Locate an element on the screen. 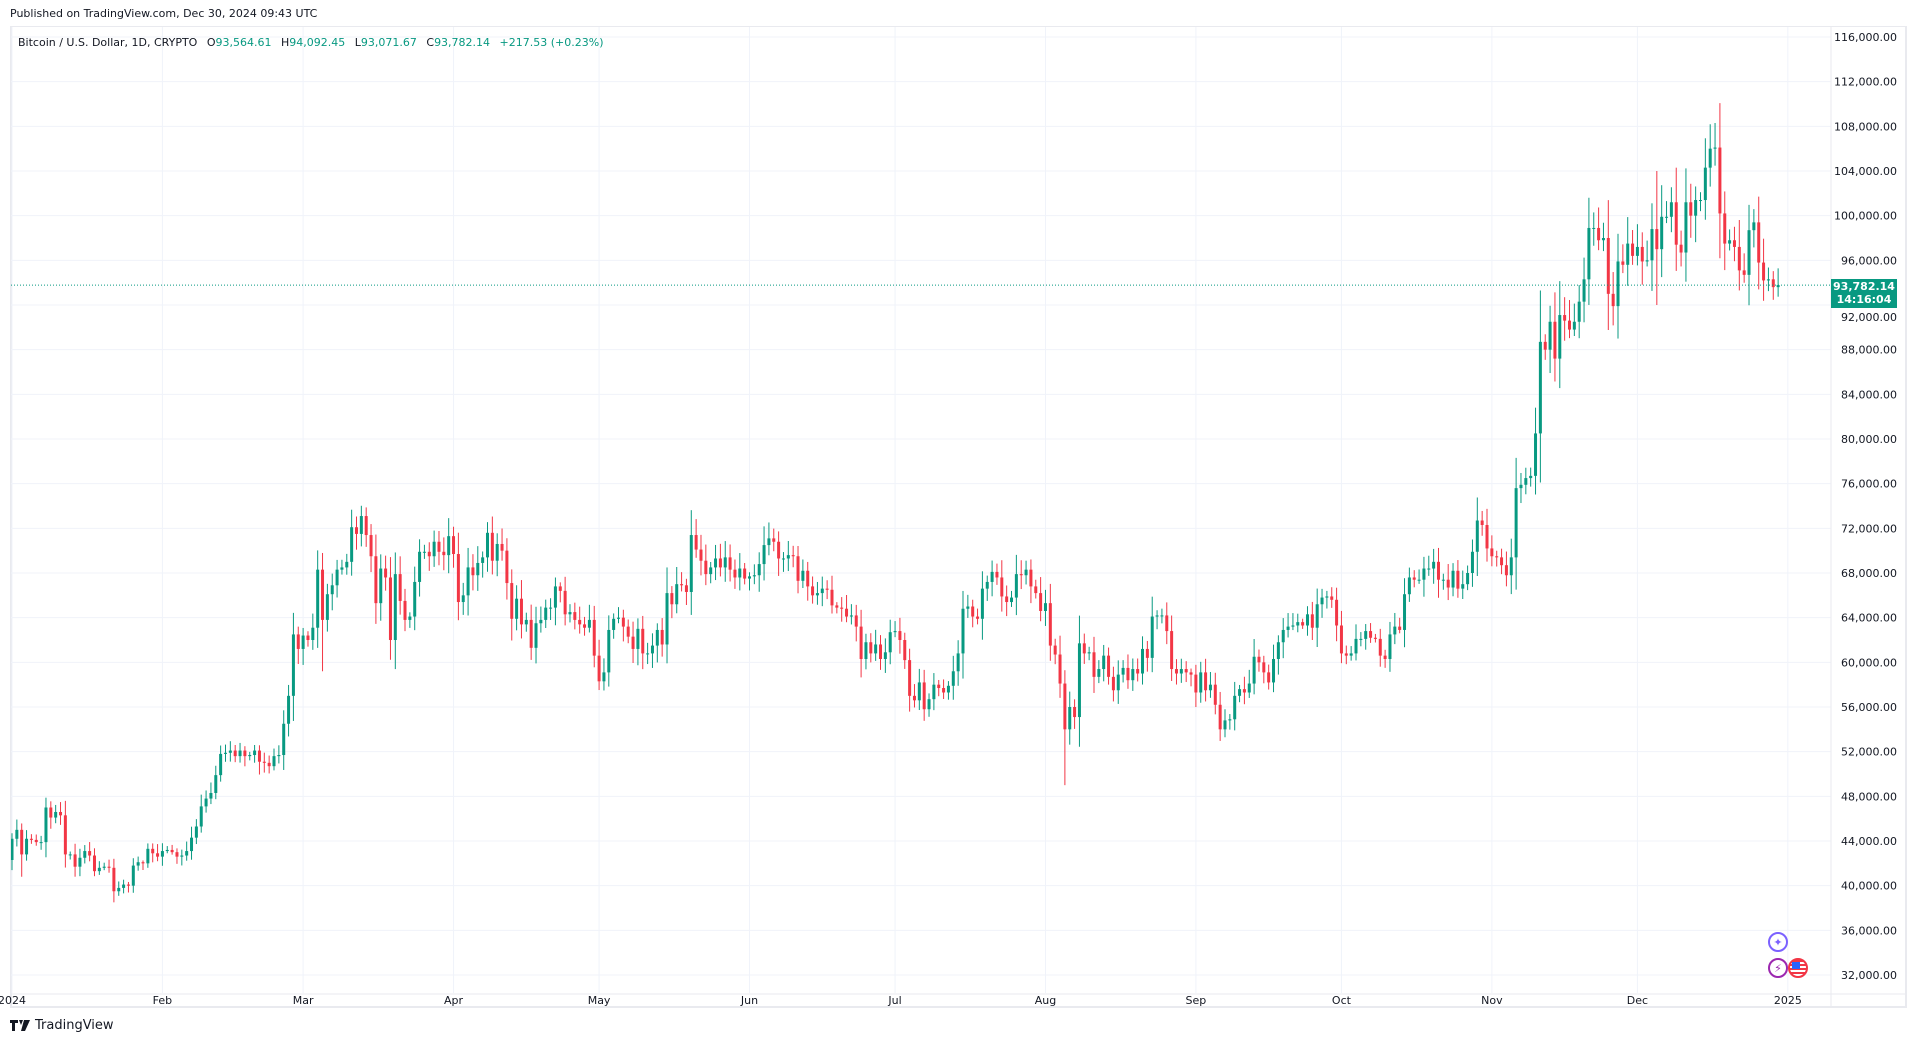  x-tick-label: Jun is located at coordinates (749, 1000).